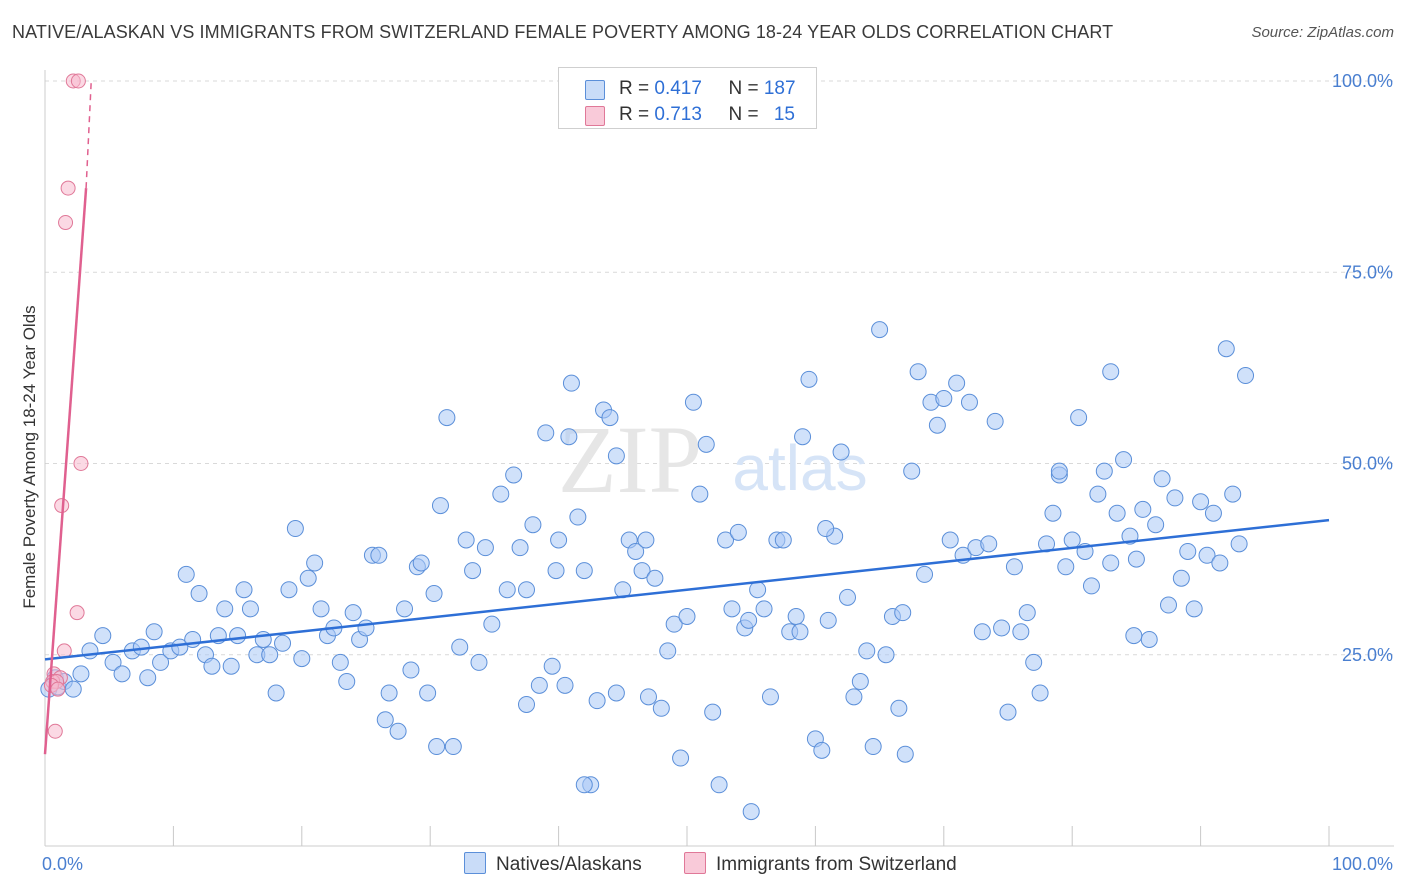  I want to click on legend-n-value: 15, so click(784, 114).